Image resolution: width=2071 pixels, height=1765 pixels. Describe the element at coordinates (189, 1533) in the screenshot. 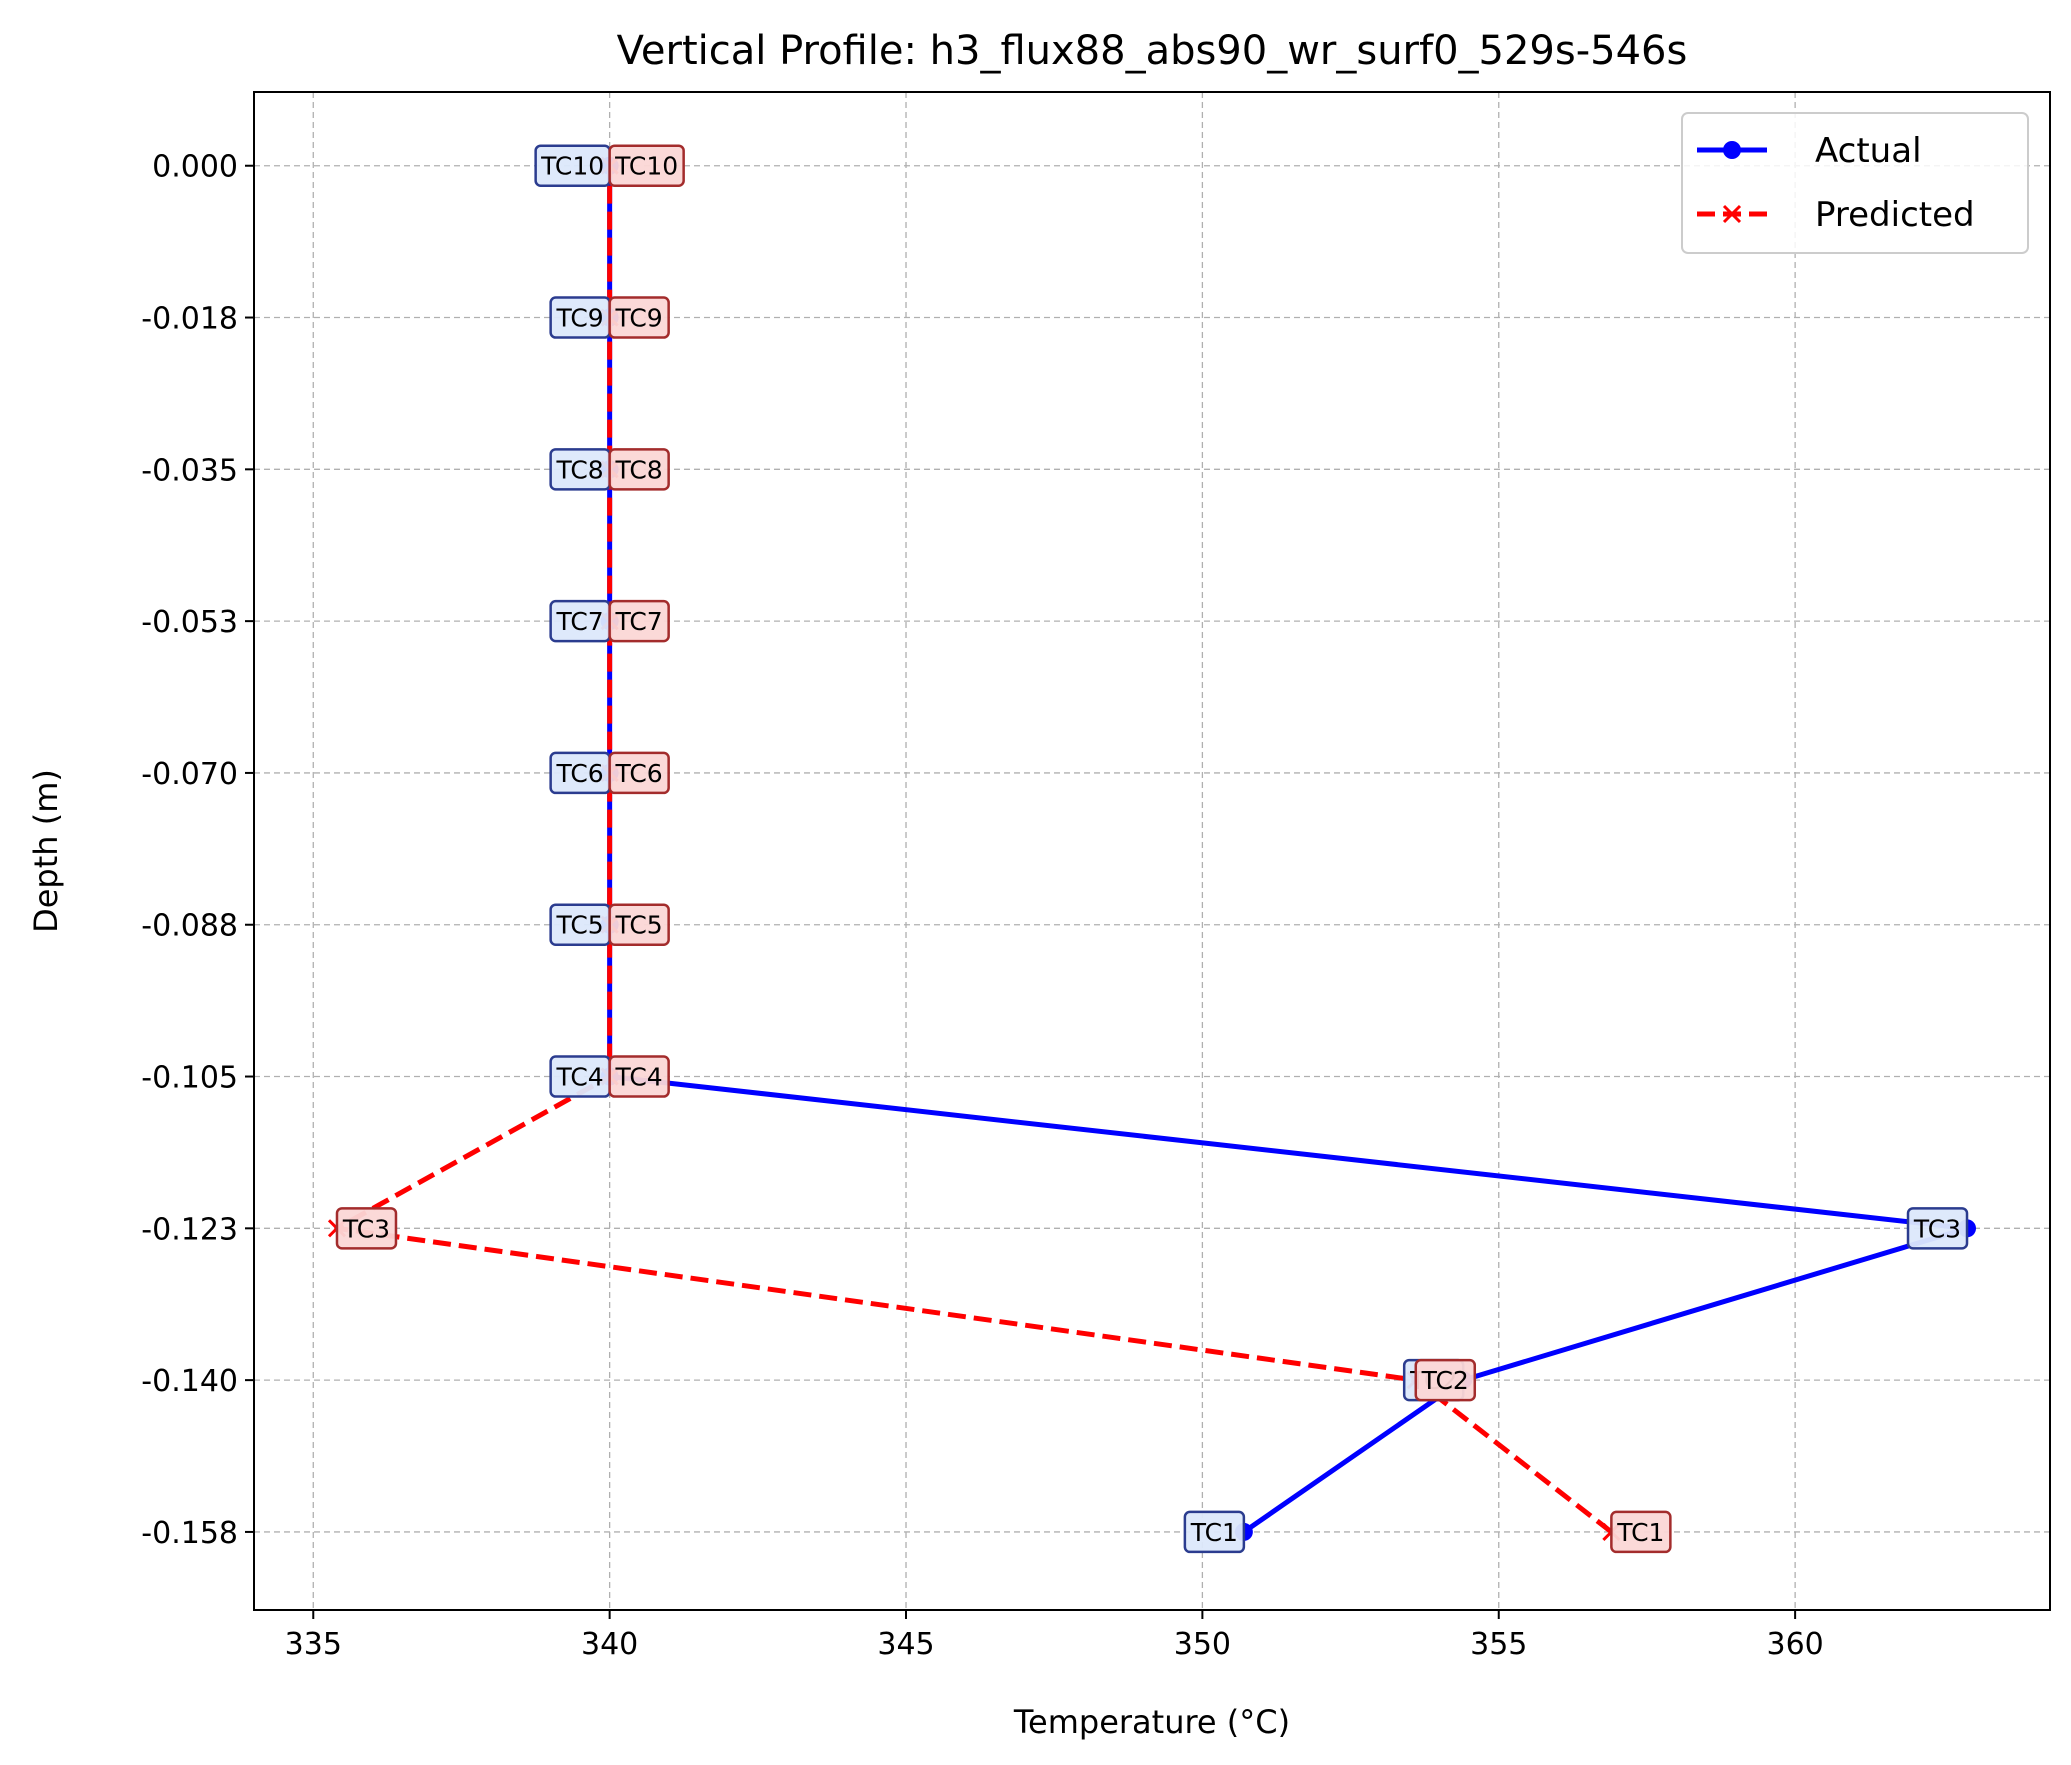

I see `y-tick-label: -0.158` at that location.